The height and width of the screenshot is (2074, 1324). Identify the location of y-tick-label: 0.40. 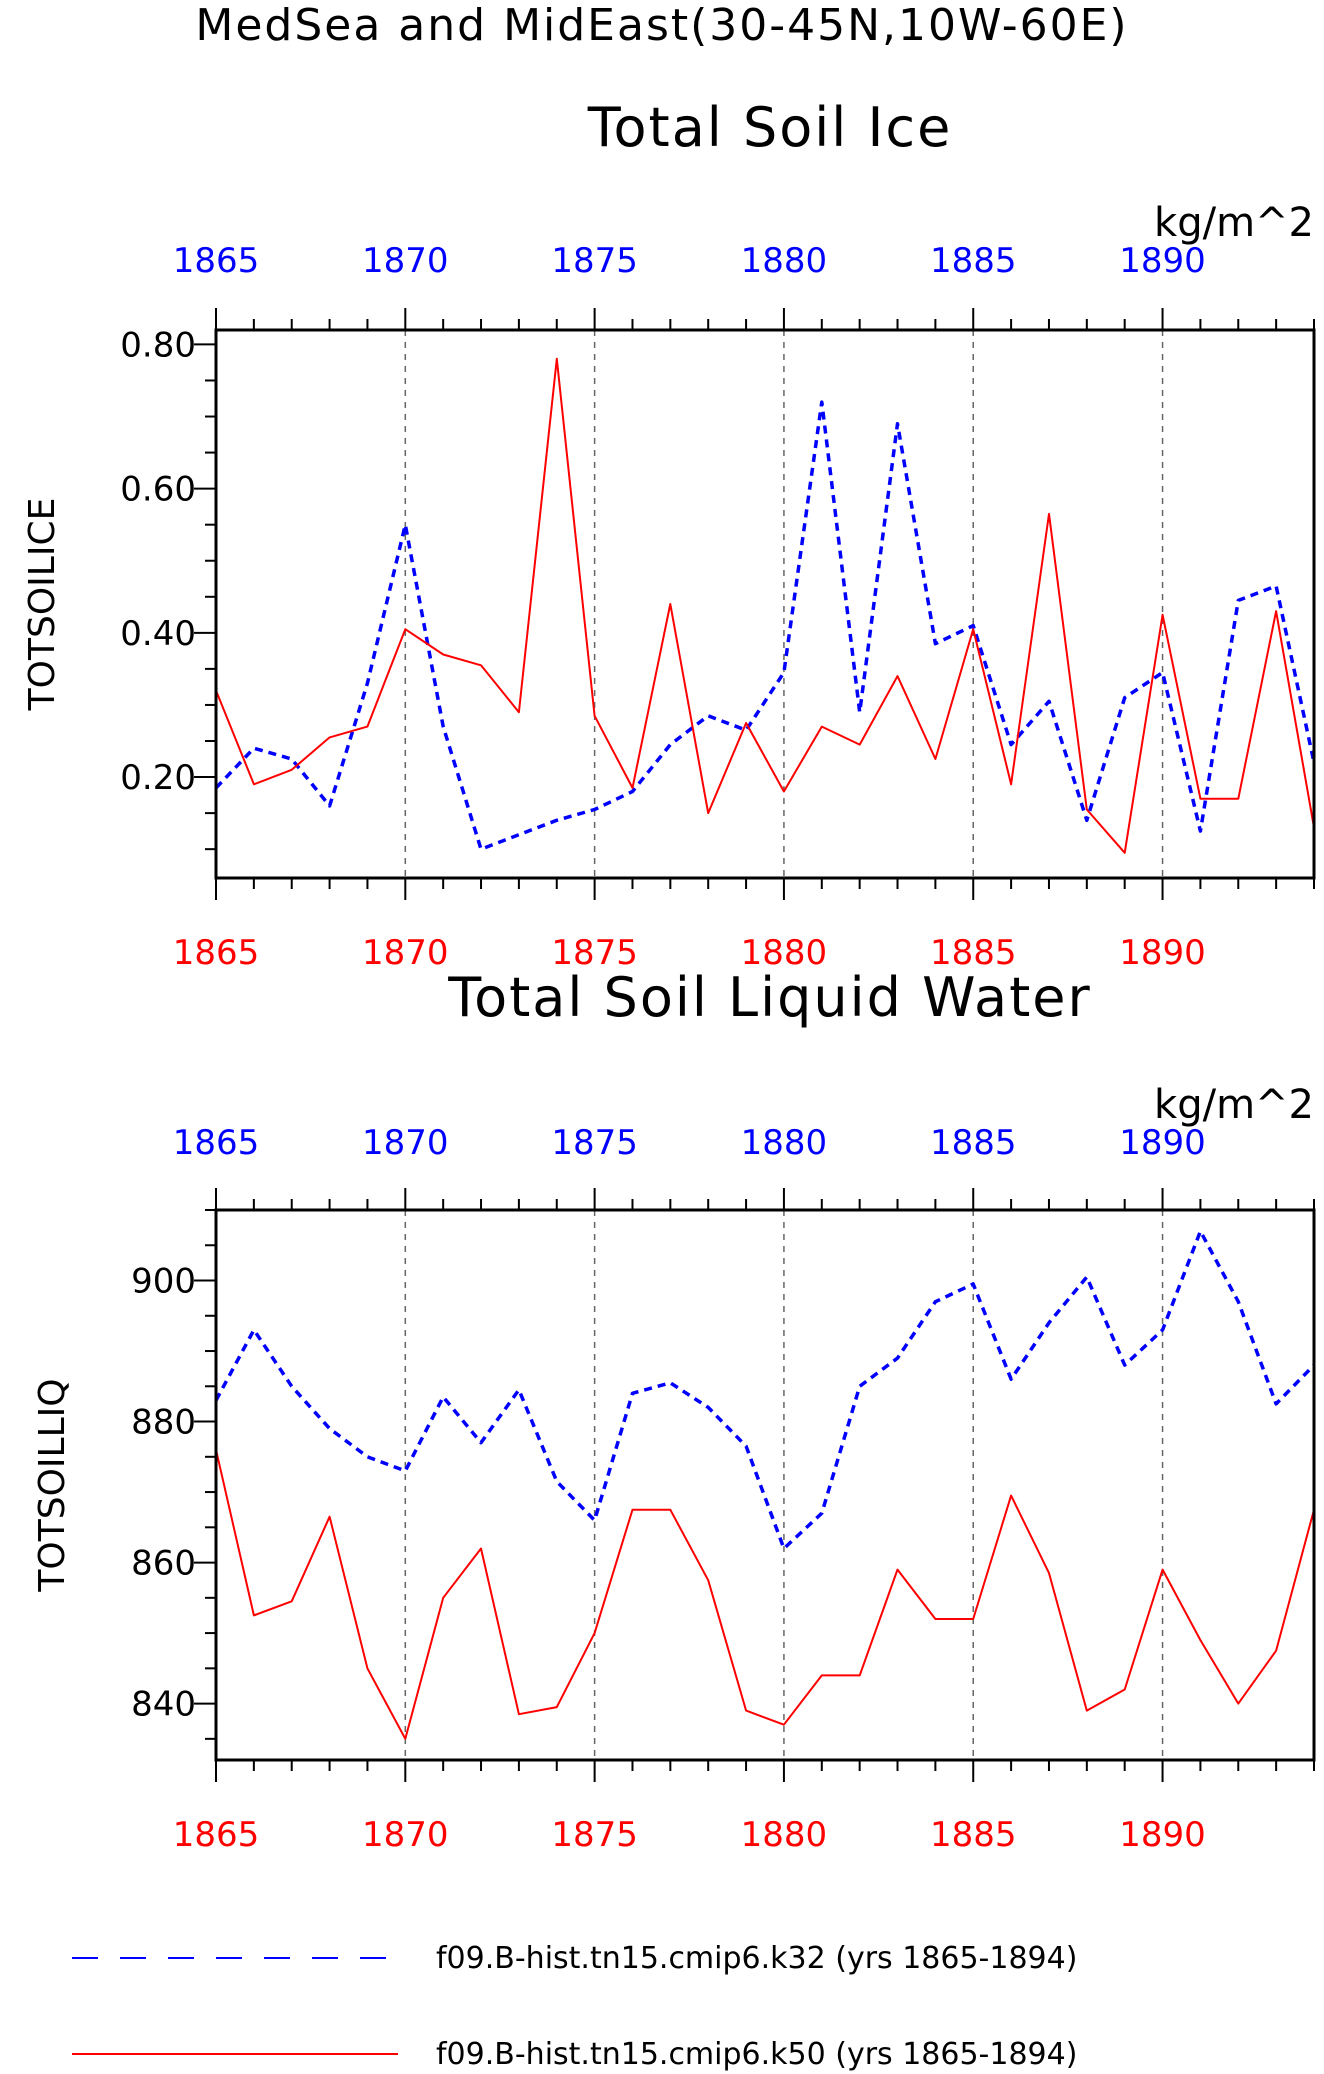
(158, 634).